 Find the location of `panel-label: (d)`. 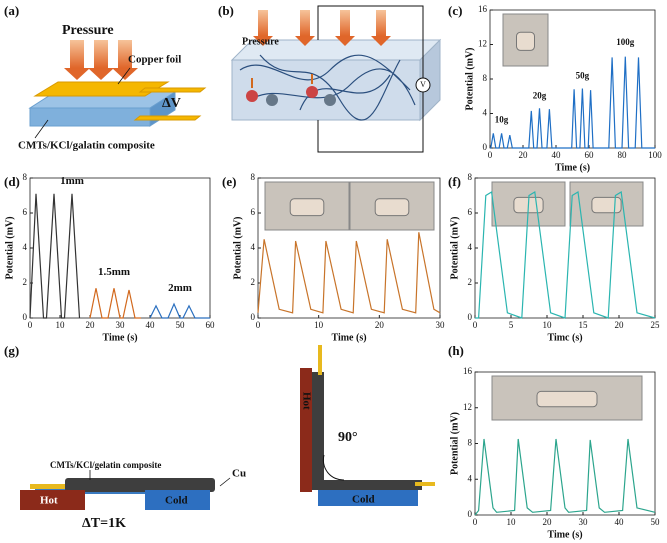

panel-label: (d) is located at coordinates (12, 181).